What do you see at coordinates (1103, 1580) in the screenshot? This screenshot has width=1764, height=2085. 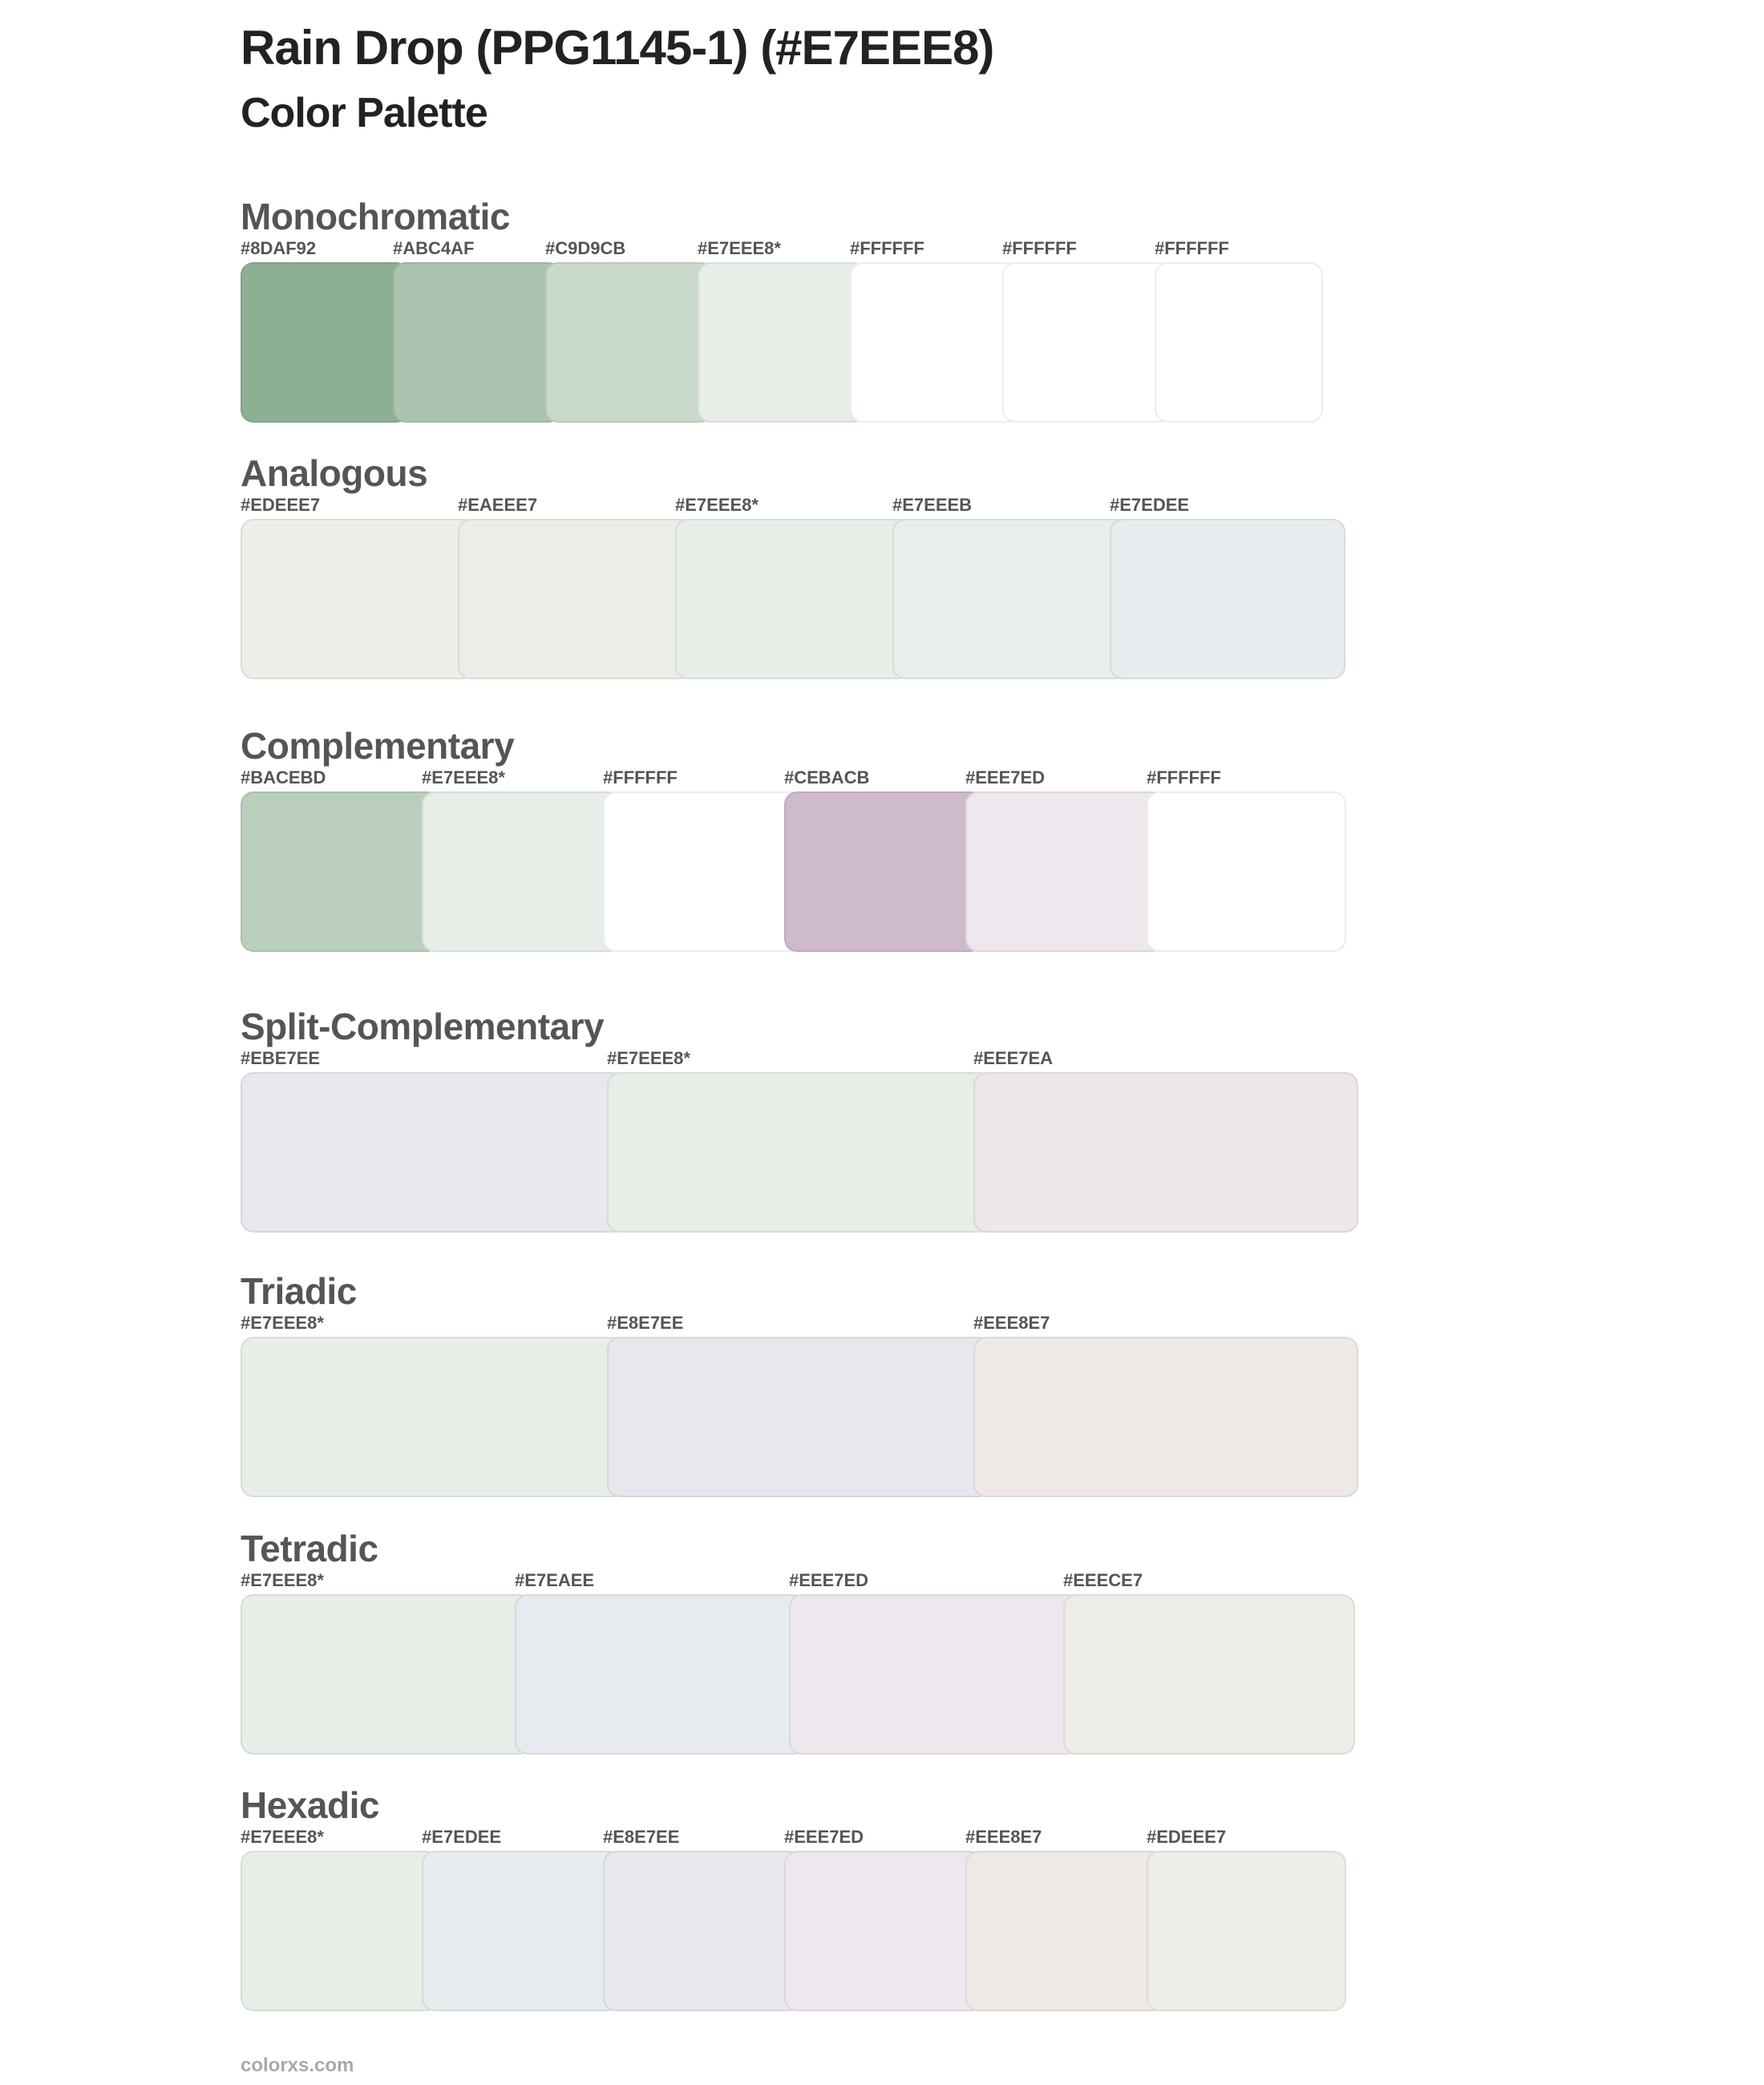 I see `swatch-hex-label: #EEECE7` at bounding box center [1103, 1580].